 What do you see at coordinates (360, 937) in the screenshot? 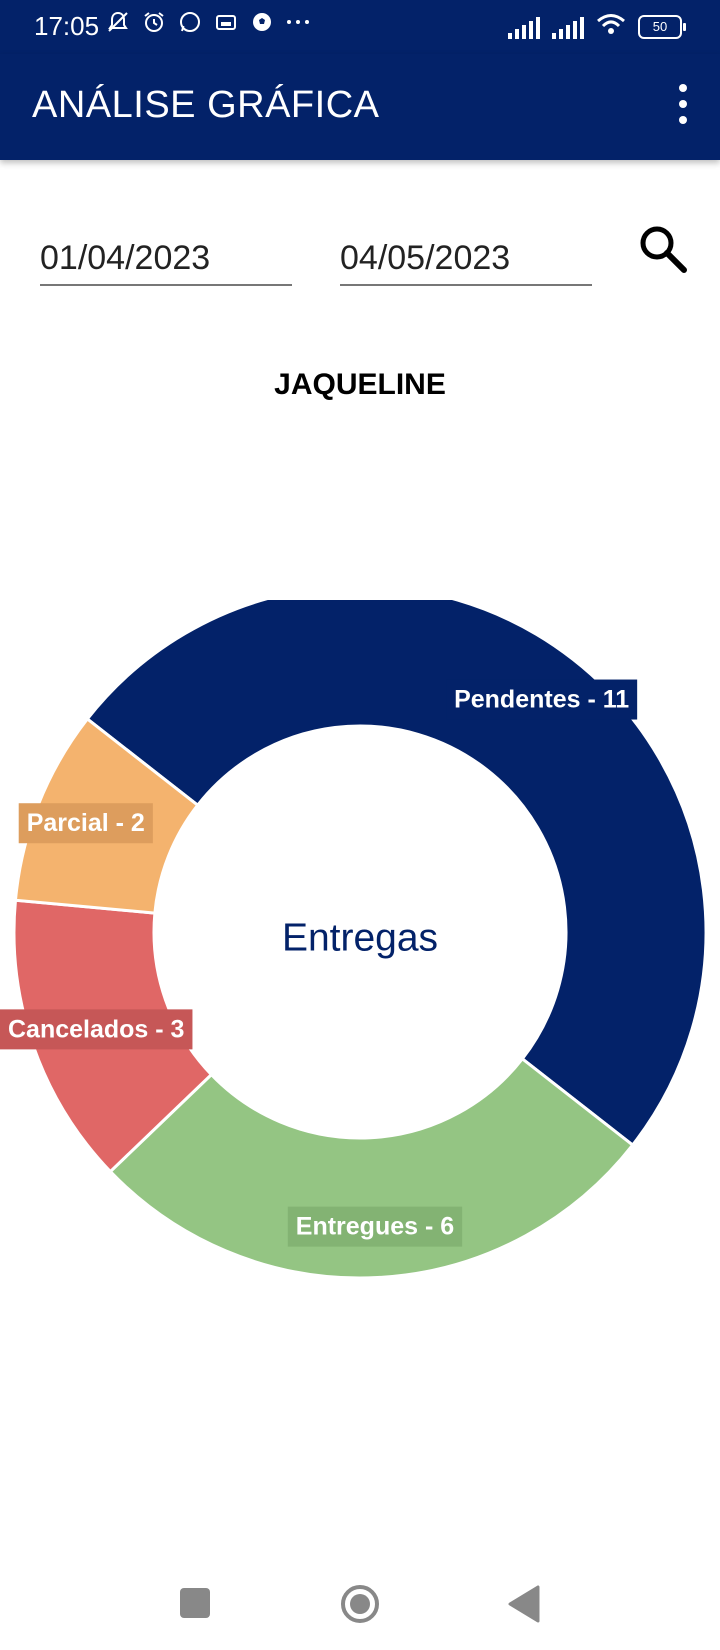
I see `chart-center-label: Entregas` at bounding box center [360, 937].